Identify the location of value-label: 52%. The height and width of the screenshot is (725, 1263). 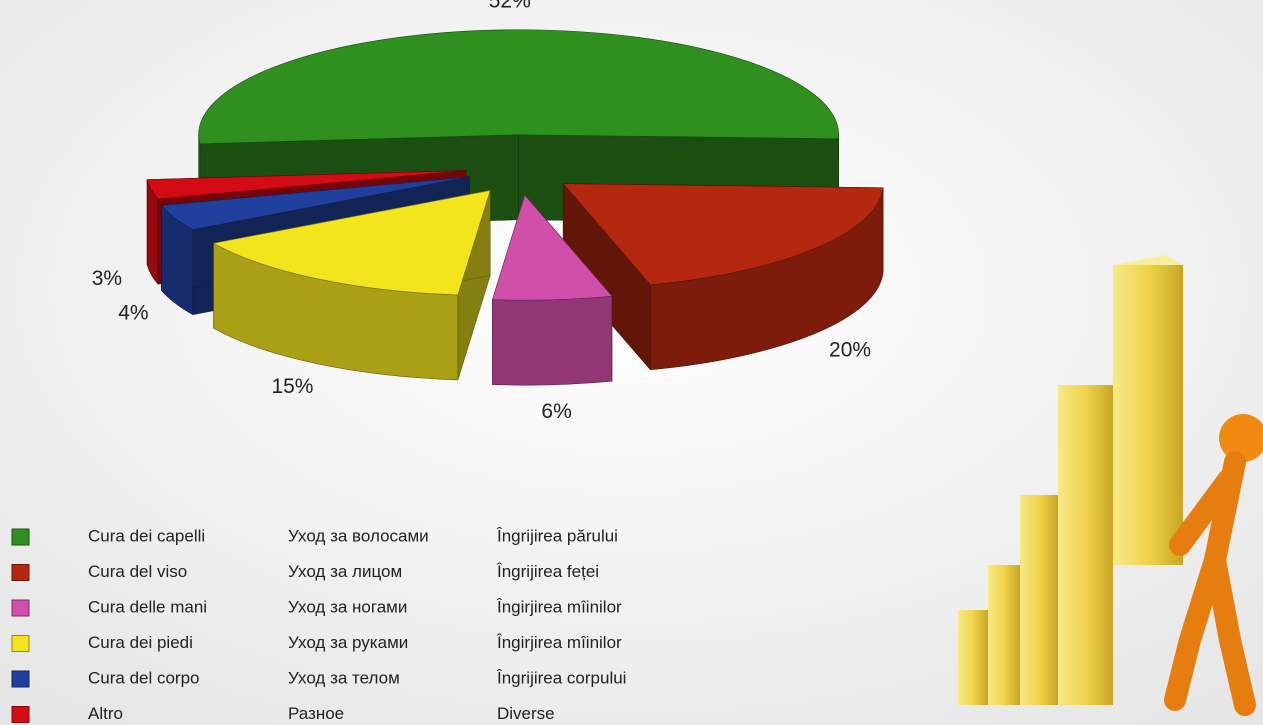
(510, 6).